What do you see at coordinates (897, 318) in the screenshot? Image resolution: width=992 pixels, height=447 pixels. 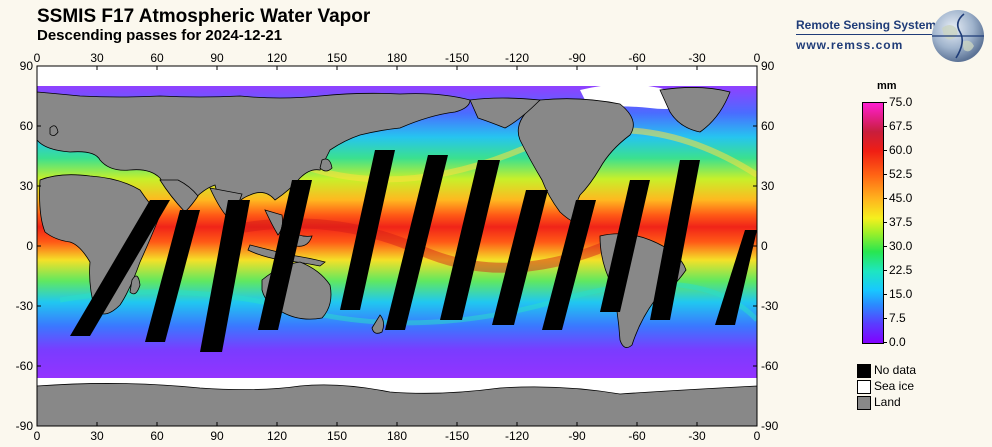 I see `colorbar-label: 7.5` at bounding box center [897, 318].